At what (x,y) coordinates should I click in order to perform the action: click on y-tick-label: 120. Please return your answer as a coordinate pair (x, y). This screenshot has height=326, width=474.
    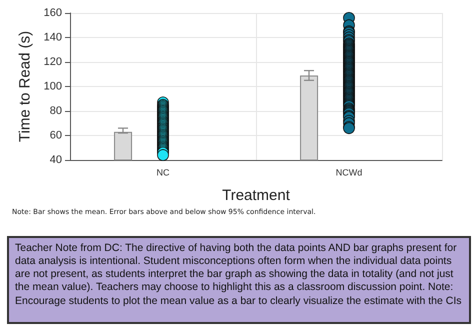
    Looking at the image, I should click on (53, 62).